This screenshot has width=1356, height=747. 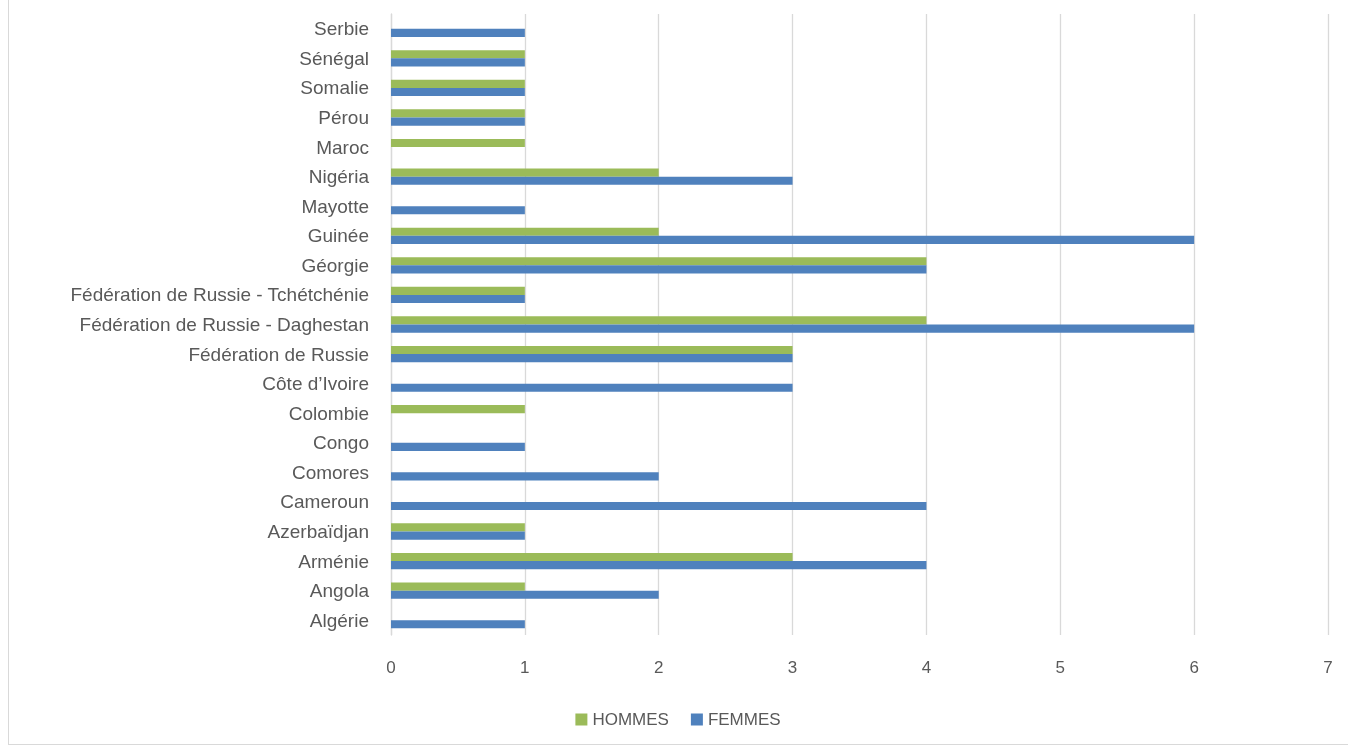 What do you see at coordinates (278, 354) in the screenshot?
I see `y-tick-label: Fédération de Russie` at bounding box center [278, 354].